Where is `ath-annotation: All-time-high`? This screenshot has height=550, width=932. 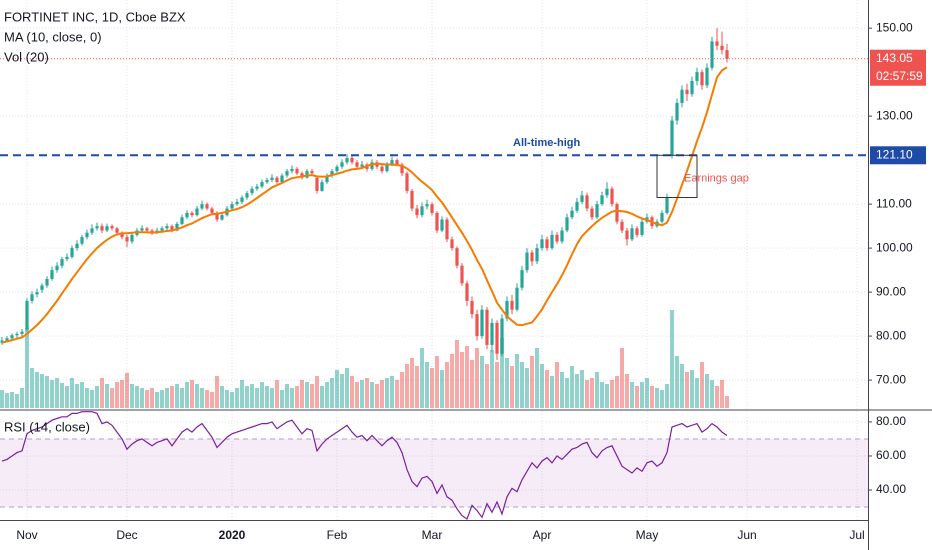
ath-annotation: All-time-high is located at coordinates (546, 143).